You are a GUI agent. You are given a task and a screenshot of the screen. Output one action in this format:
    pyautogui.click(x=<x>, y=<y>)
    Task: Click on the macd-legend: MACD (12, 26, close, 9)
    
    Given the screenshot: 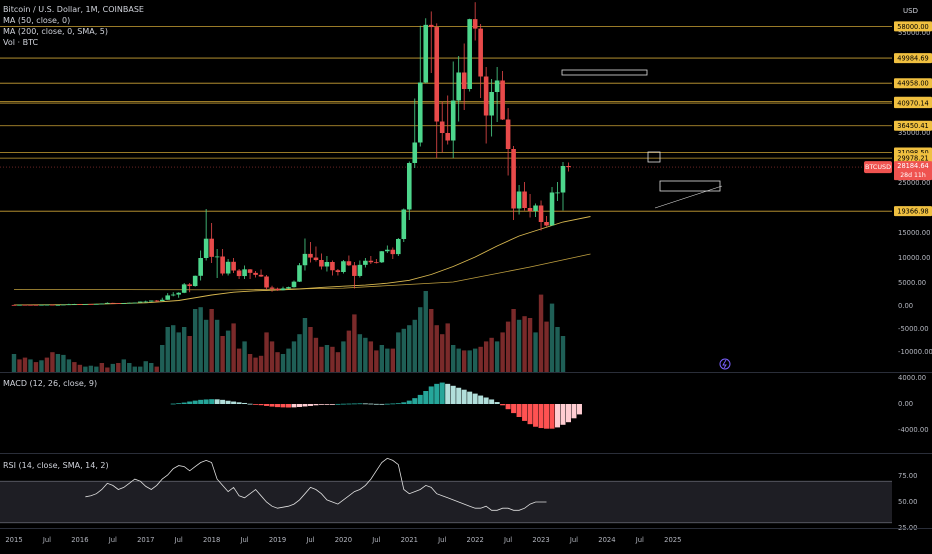 What is the action you would take?
    pyautogui.click(x=50, y=383)
    